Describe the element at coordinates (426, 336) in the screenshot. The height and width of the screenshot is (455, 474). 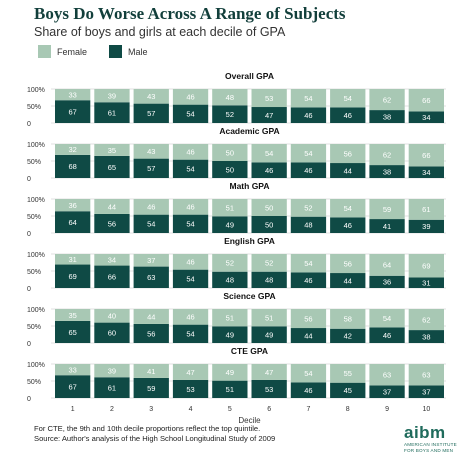
I see `data-label-male: 38` at that location.